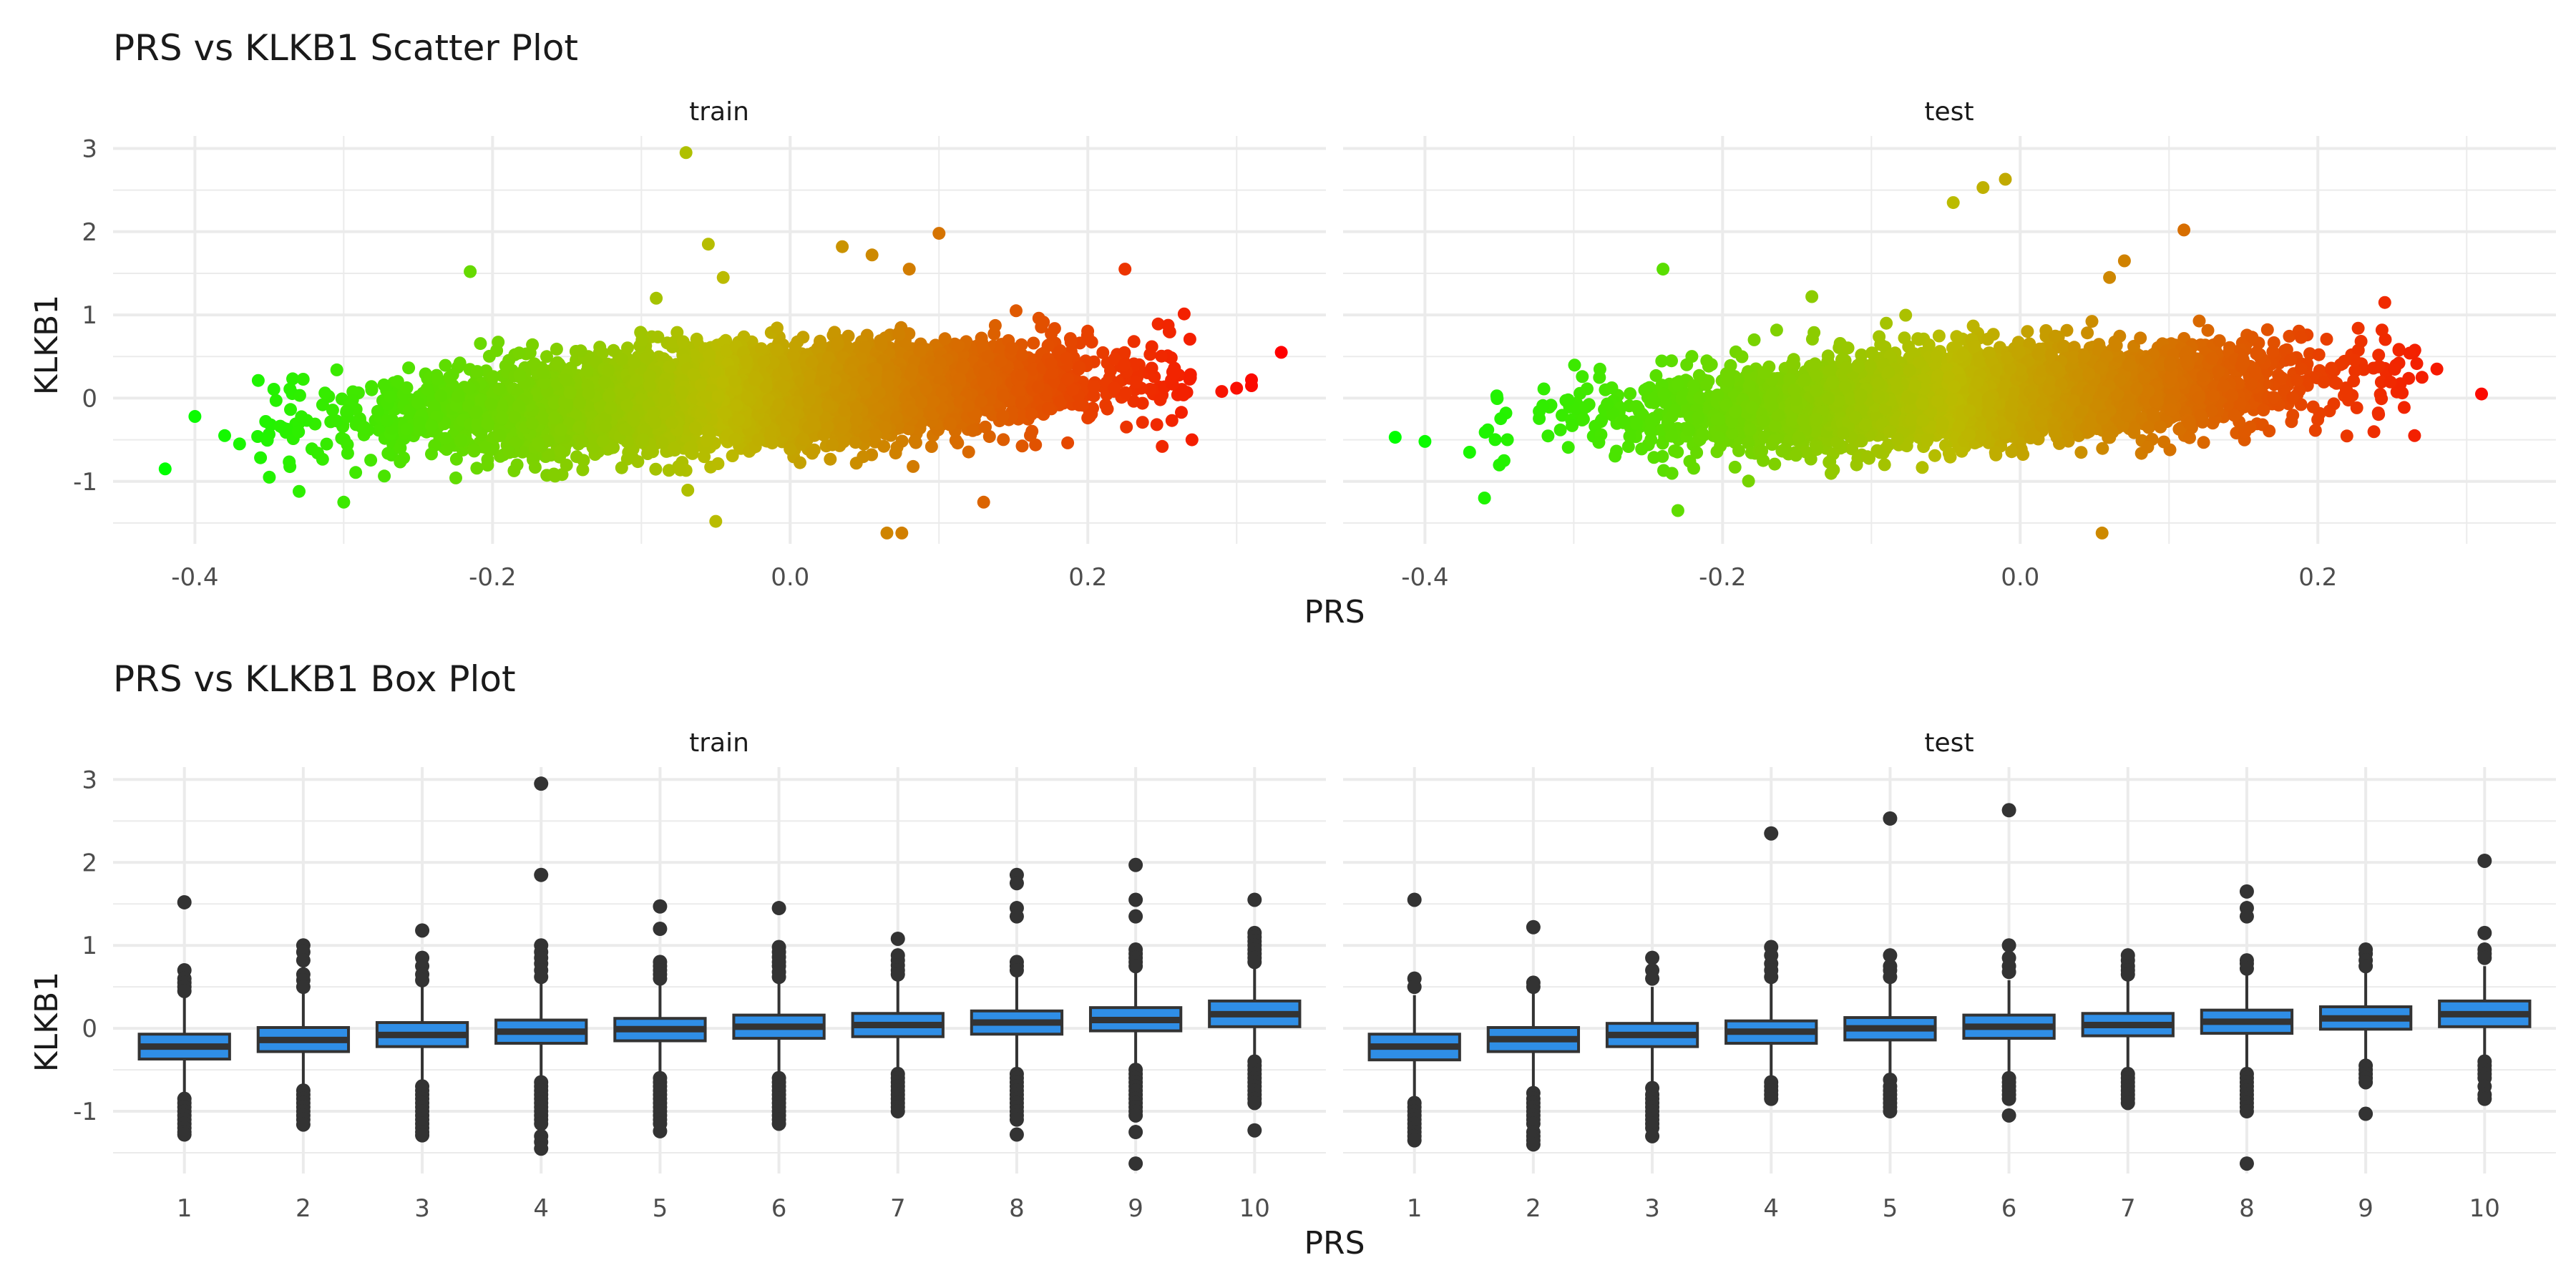 The height and width of the screenshot is (1288, 2576). Describe the element at coordinates (723, 343) in the screenshot. I see `scatter-train-points` at that location.